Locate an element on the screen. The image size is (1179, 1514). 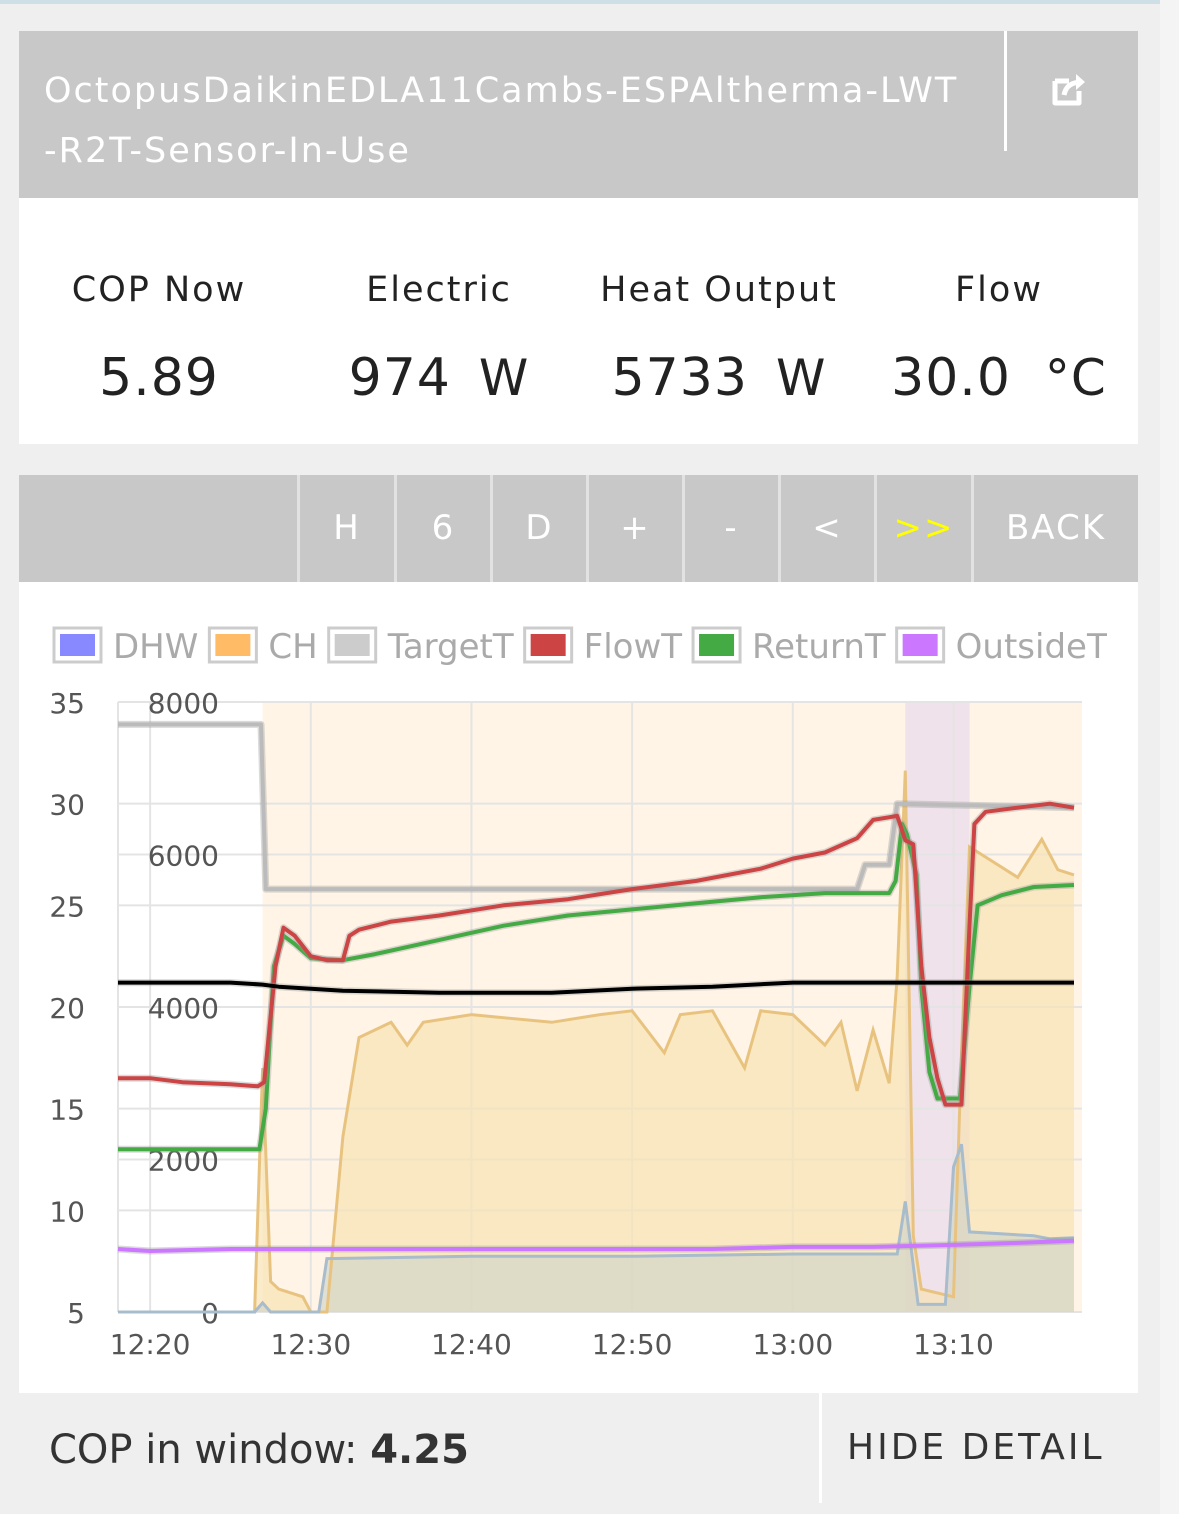
hour-button: H is located at coordinates (345, 528).